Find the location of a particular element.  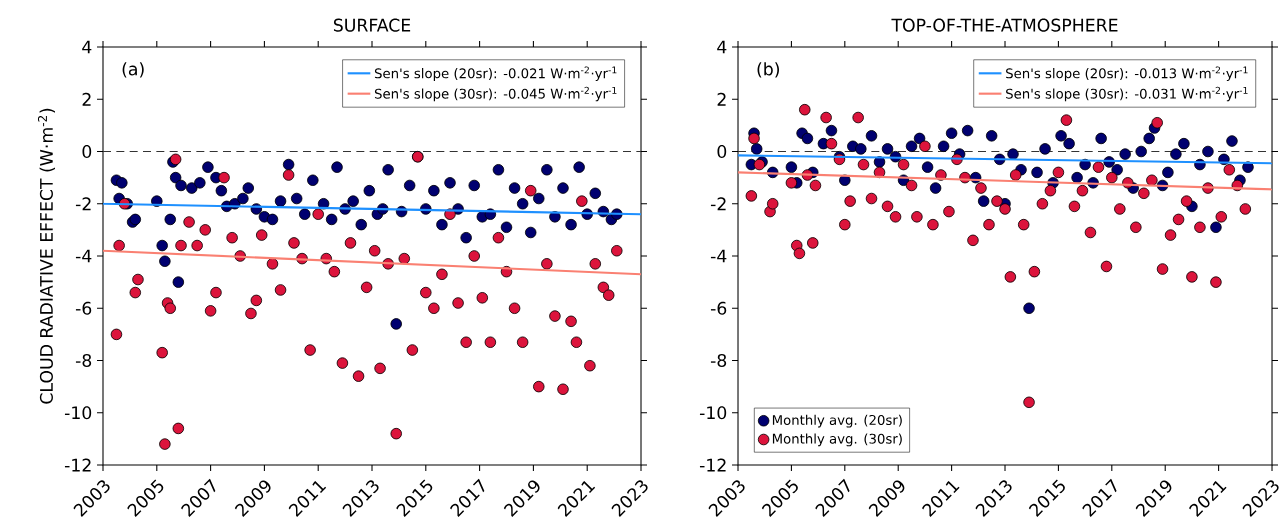

legend-label: Sen's slope (20sr): -0.013 W·m$^{-2}$·yr$^{-1}$ is located at coordinates (1127, 73).